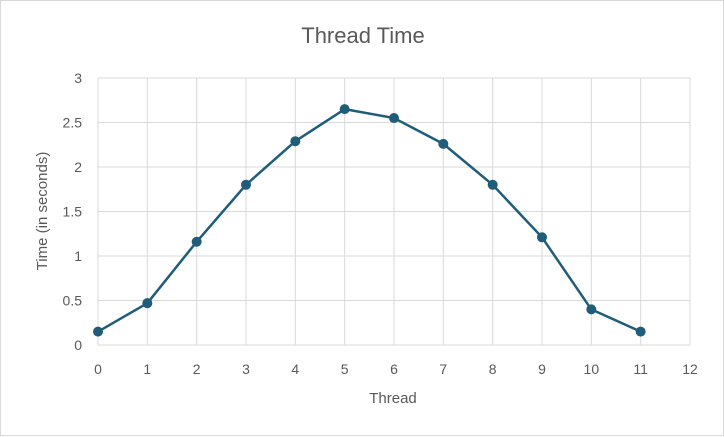 Image resolution: width=724 pixels, height=437 pixels. What do you see at coordinates (363, 35) in the screenshot?
I see `chart-title: Thread Time` at bounding box center [363, 35].